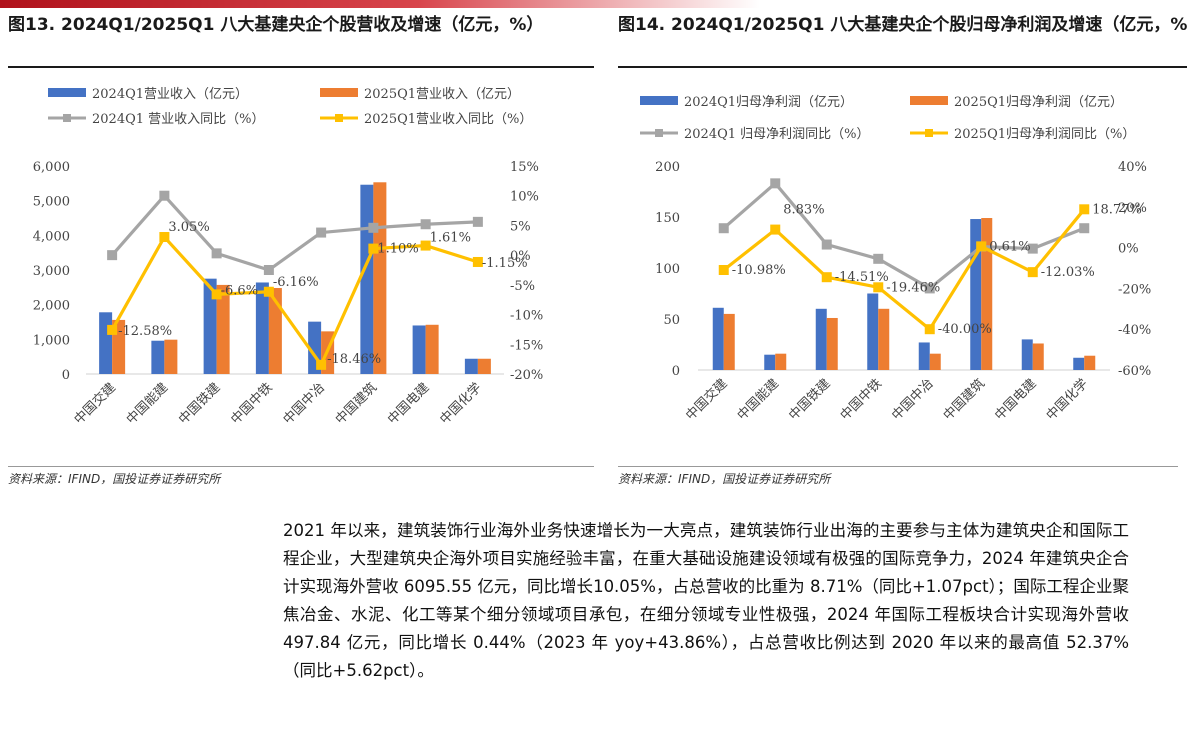 This screenshot has height=752, width=1187. Describe the element at coordinates (671, 320) in the screenshot. I see `y-left-tick-label: 50` at that location.